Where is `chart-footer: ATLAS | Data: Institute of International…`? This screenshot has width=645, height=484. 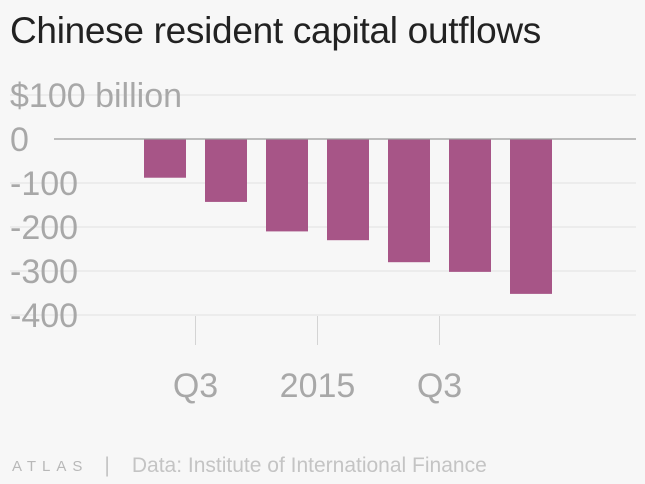
chart-footer: ATLAS | Data: Institute of International… is located at coordinates (249, 466).